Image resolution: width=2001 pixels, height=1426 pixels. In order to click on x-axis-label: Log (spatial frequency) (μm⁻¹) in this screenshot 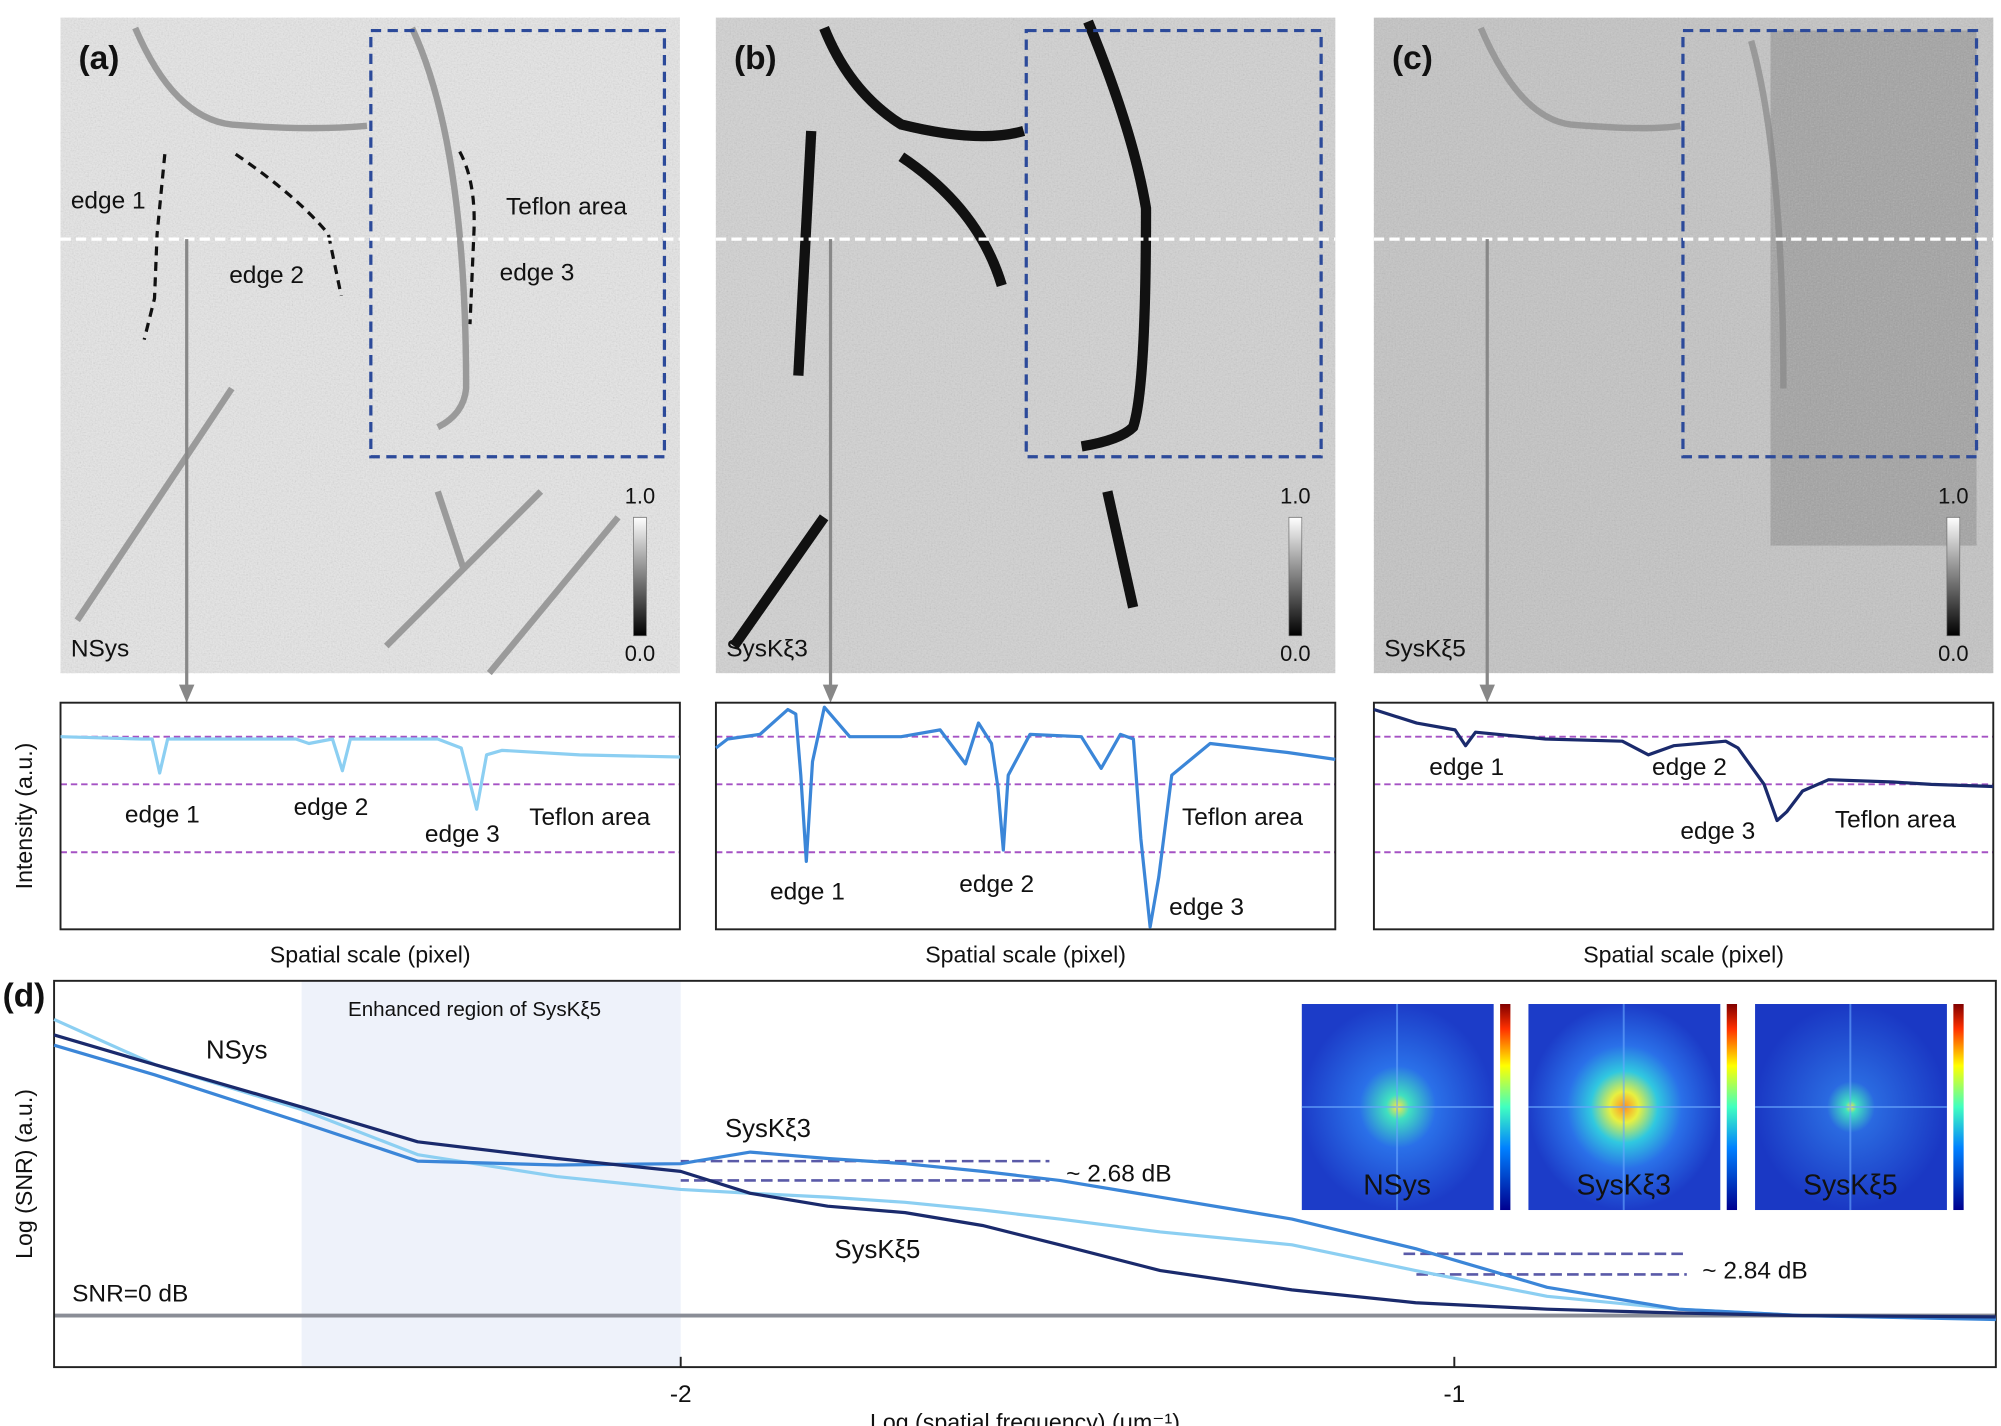, I will do `click(1025, 1417)`.